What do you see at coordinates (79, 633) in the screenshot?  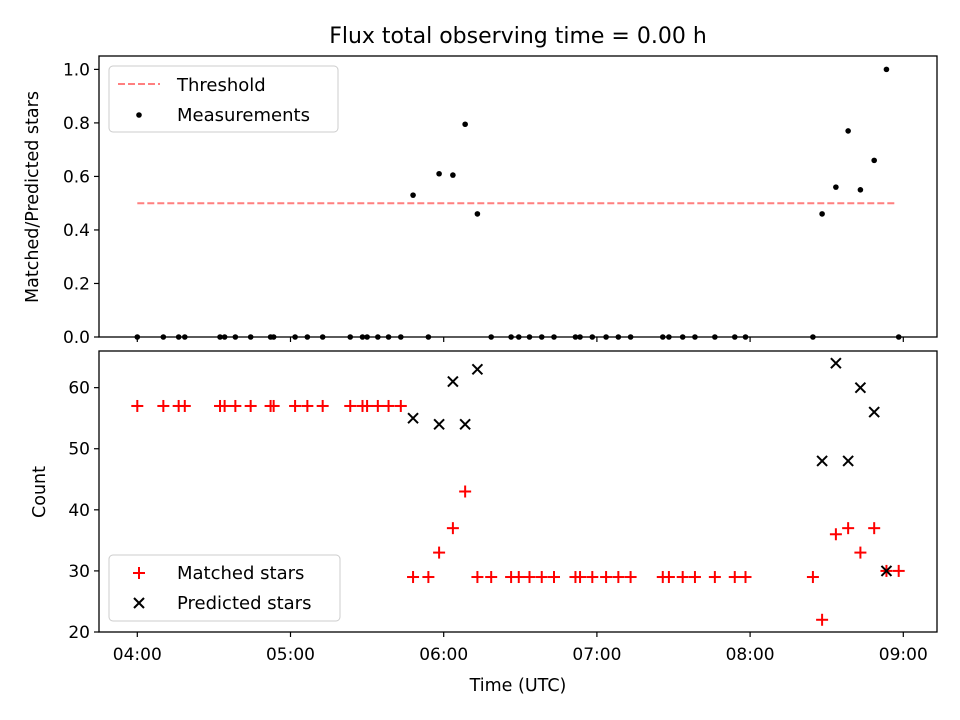 I see `y-tick-label: 20` at bounding box center [79, 633].